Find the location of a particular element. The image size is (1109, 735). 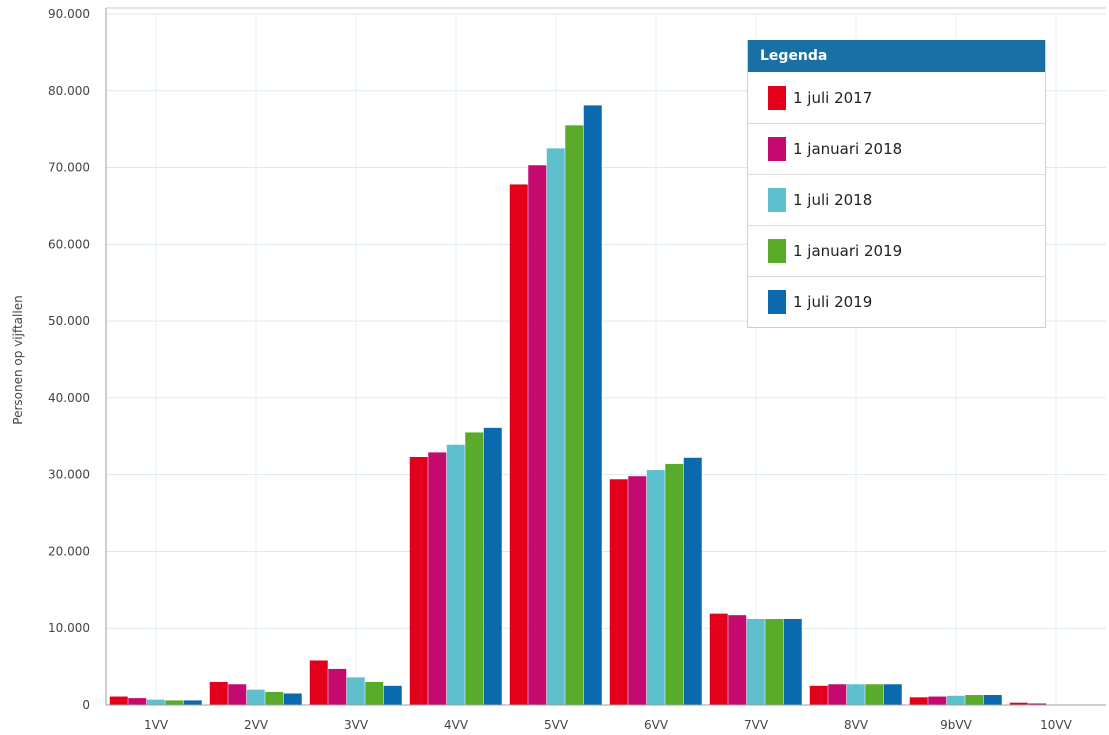

legend-item: 1 juli 2017 is located at coordinates (896, 97).